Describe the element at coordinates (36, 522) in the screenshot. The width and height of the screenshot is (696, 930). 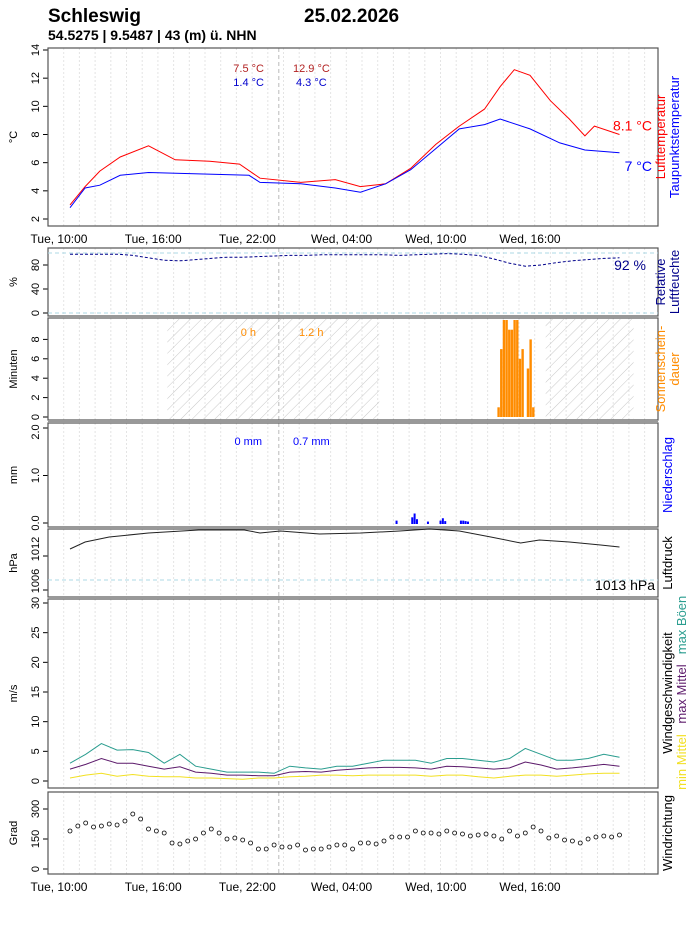
I see `y-tick-label: 0.0` at that location.